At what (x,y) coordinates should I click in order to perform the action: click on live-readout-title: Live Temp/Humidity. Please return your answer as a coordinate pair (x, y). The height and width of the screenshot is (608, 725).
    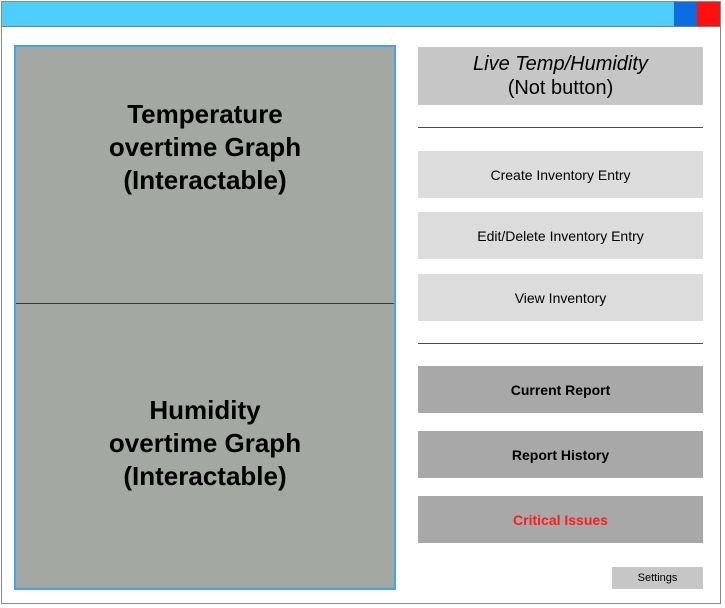
    Looking at the image, I should click on (560, 64).